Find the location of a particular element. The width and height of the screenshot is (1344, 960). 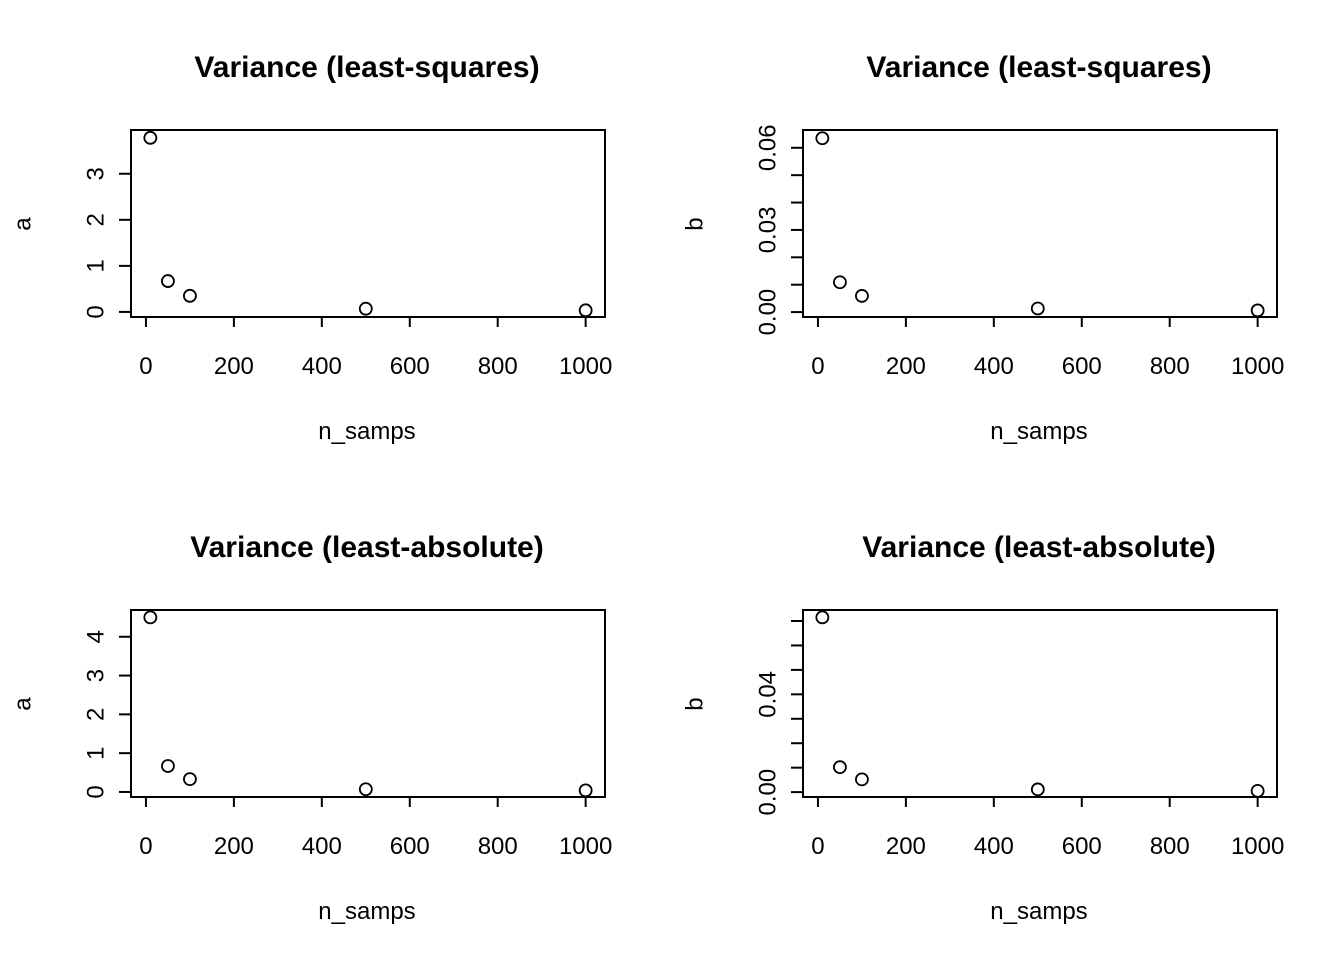

y-tick-label: 0.04 is located at coordinates (767, 694).